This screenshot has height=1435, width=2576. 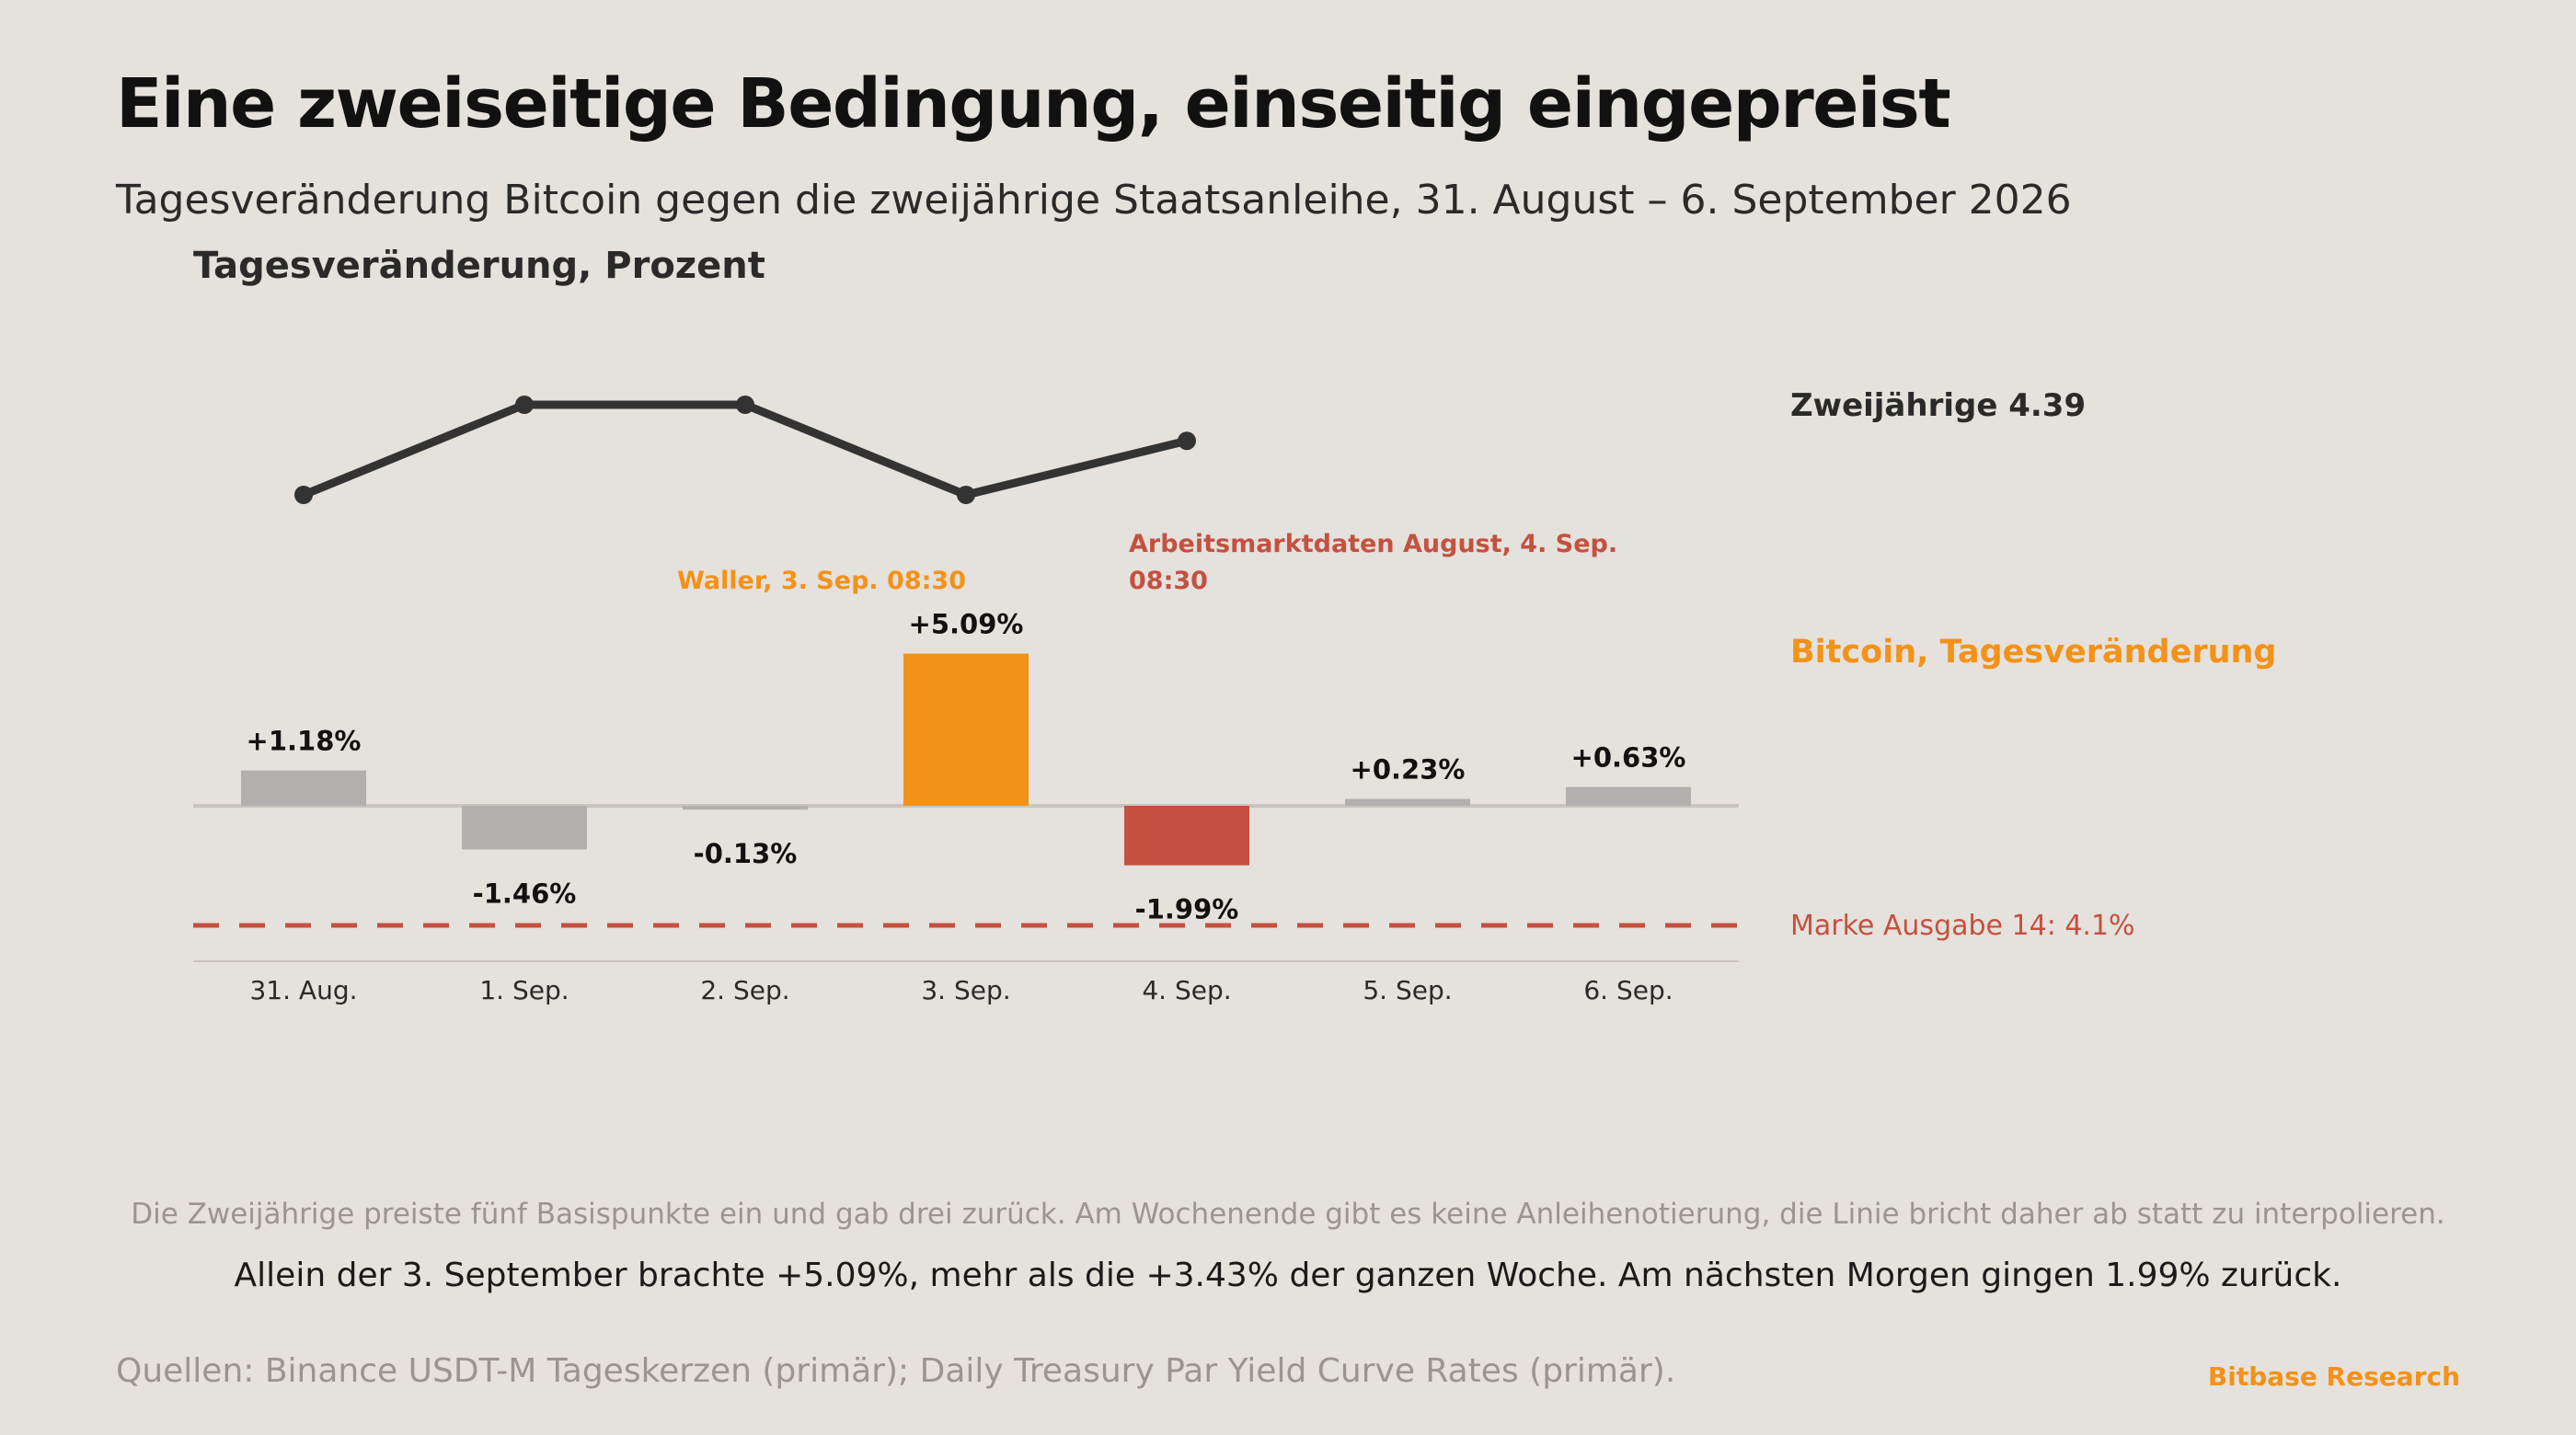 What do you see at coordinates (1407, 990) in the screenshot?
I see `x-tick-label-5: 5. Sep.` at bounding box center [1407, 990].